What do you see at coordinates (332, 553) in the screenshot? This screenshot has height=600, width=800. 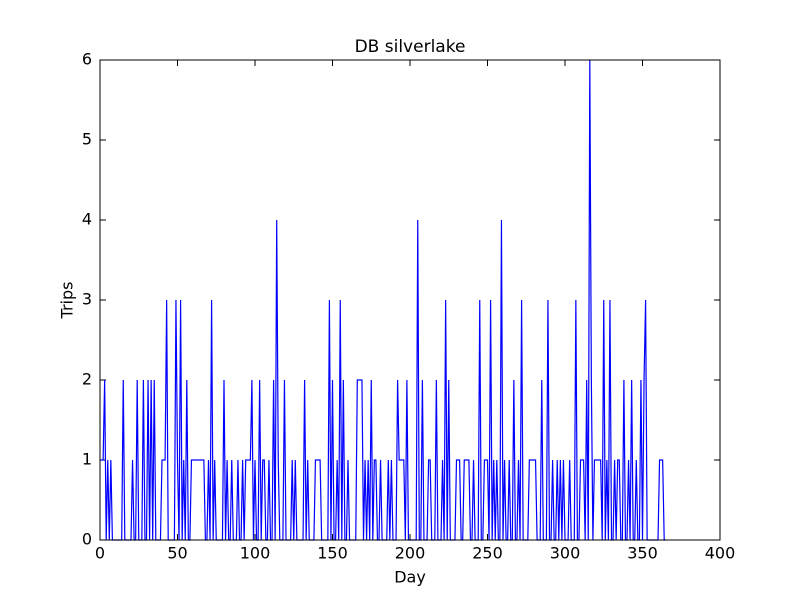 I see `x-tick-label: 150` at bounding box center [332, 553].